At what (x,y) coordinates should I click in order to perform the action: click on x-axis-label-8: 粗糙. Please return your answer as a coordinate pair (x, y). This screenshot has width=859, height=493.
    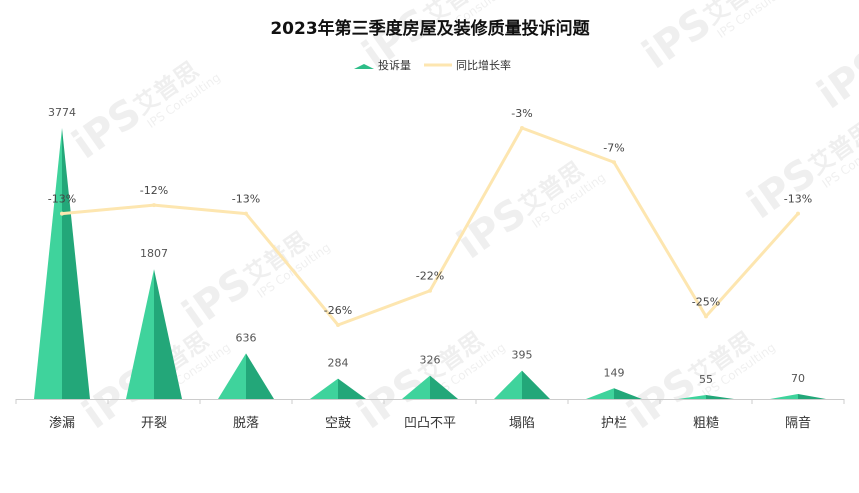
    Looking at the image, I should click on (706, 423).